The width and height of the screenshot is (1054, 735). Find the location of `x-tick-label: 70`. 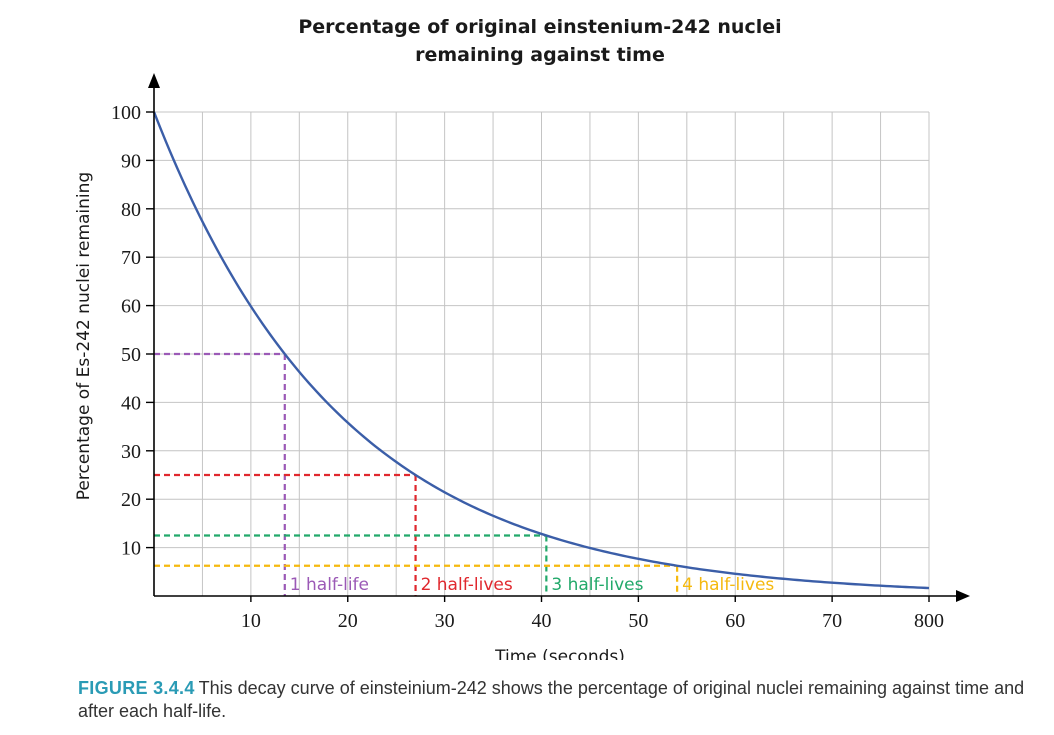

x-tick-label: 70 is located at coordinates (832, 621).